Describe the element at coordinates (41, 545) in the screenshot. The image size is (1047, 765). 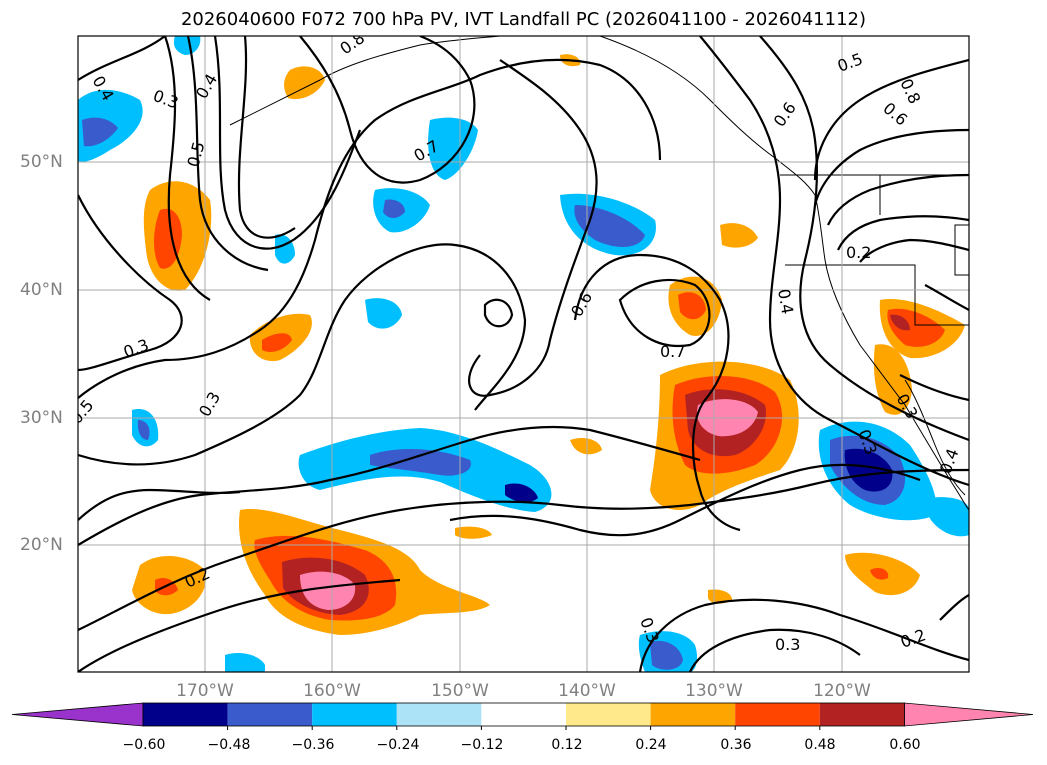
I see `lat-label: 20°N` at that location.